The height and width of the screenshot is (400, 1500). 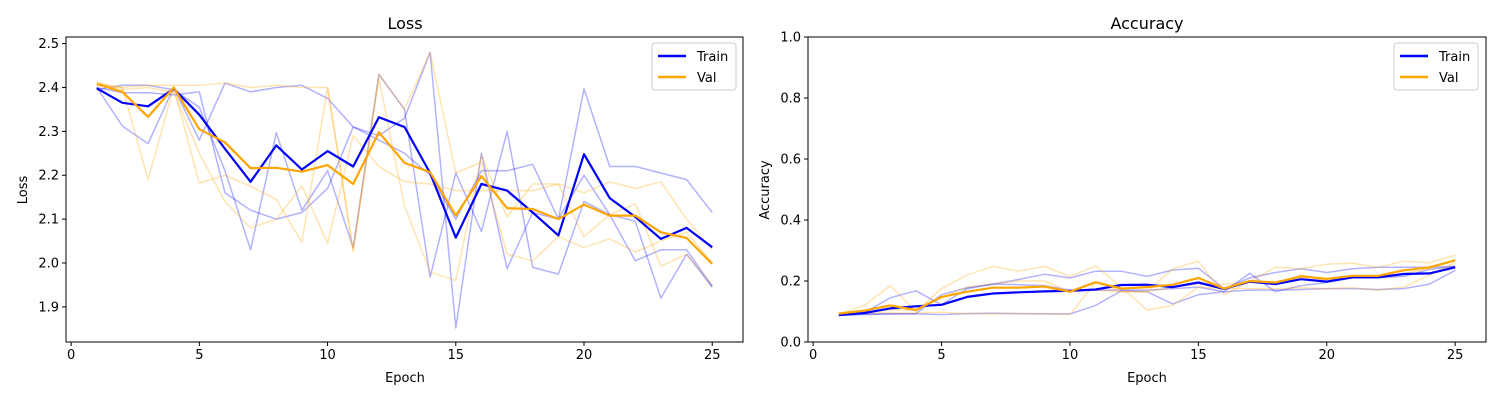 What do you see at coordinates (706, 78) in the screenshot?
I see `loss-legend-val-label: Val` at bounding box center [706, 78].